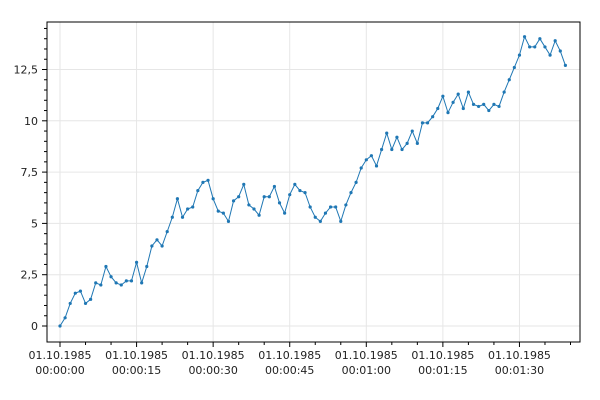  Describe the element at coordinates (30, 275) in the screenshot. I see `y-tick-label: 2,5` at that location.